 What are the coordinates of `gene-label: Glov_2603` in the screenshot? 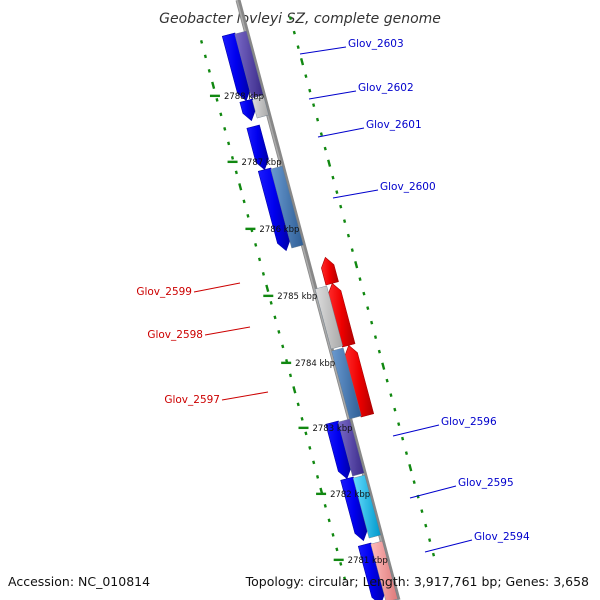 It's located at (376, 44).